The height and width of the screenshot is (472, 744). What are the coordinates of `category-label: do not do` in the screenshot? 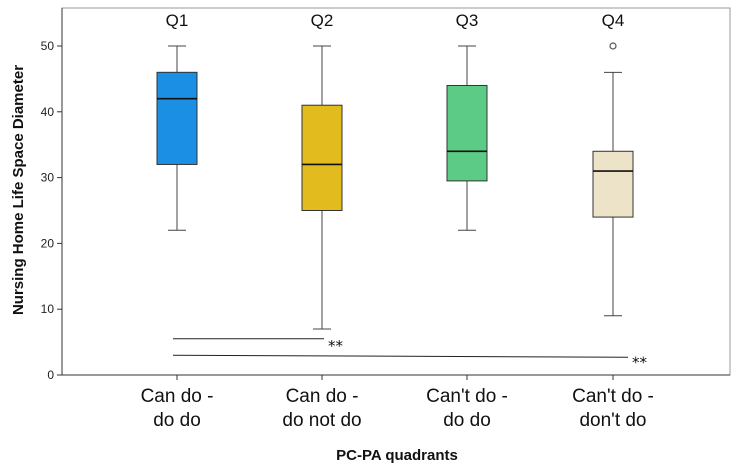 It's located at (321, 420).